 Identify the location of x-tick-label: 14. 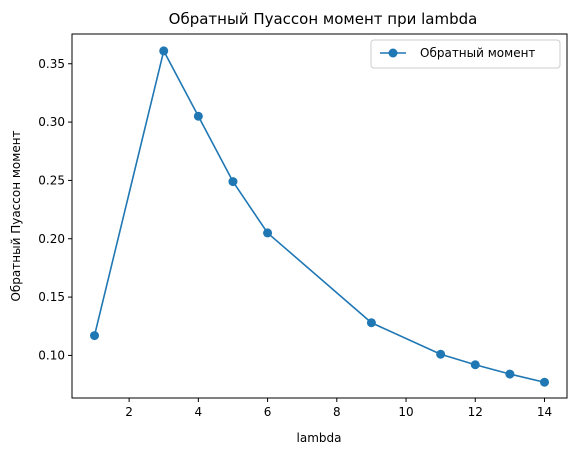
(544, 412).